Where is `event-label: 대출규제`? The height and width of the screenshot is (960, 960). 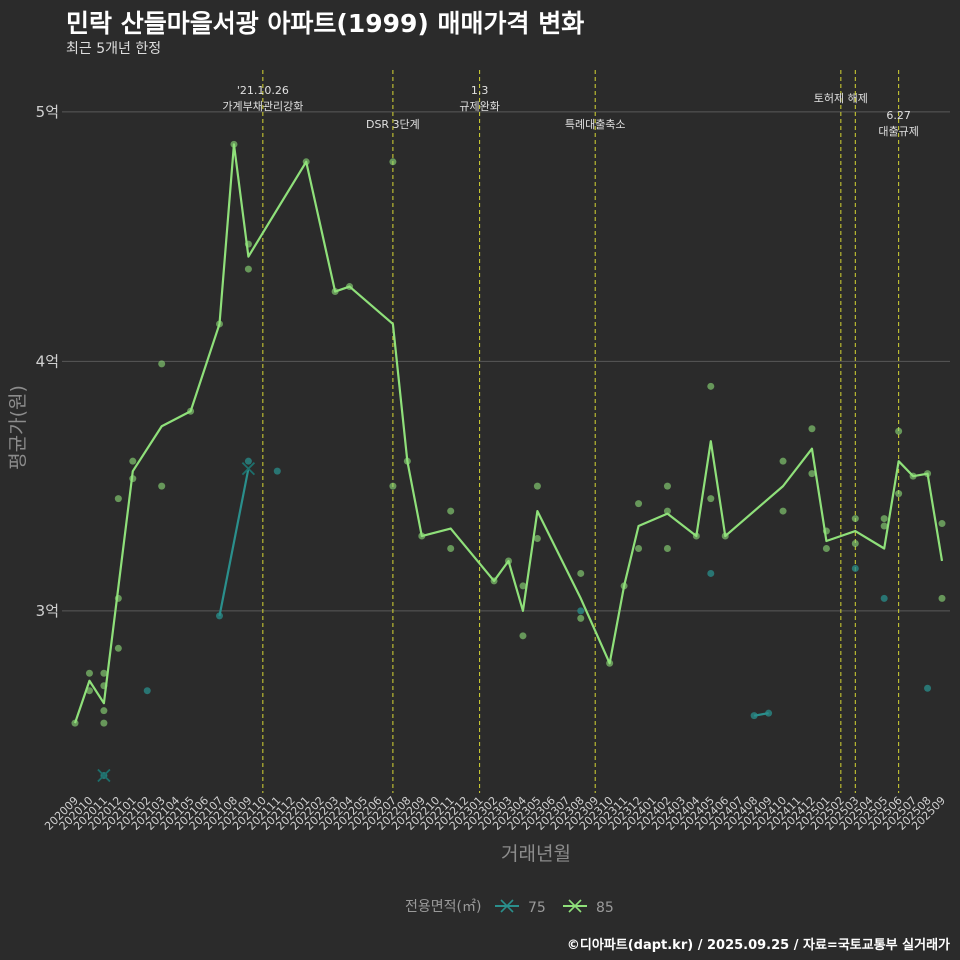 event-label: 대출규제 is located at coordinates (898, 131).